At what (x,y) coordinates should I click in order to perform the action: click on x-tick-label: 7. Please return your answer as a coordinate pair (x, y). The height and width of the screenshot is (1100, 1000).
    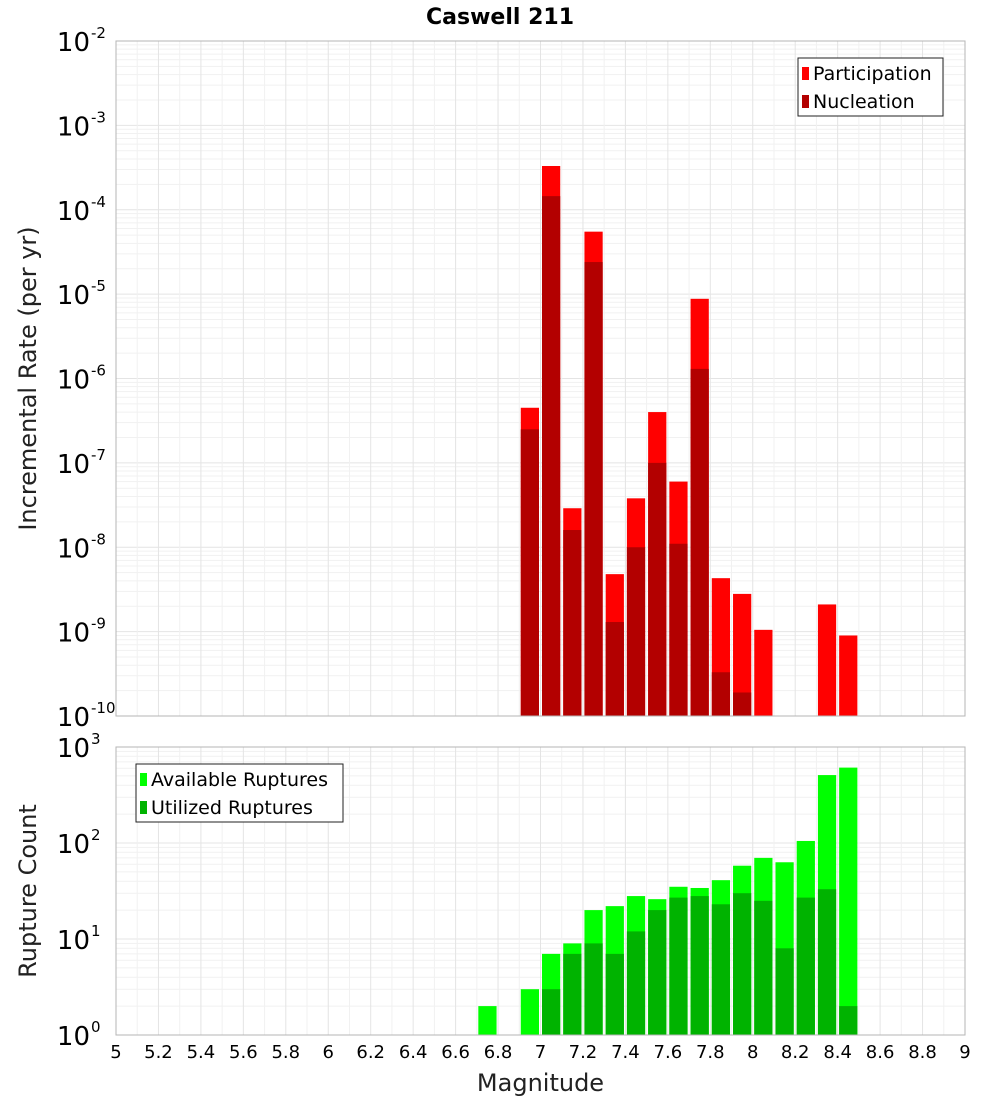
    Looking at the image, I should click on (540, 1052).